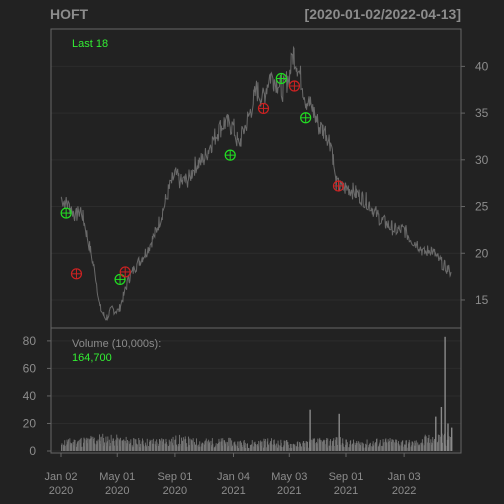 The image size is (504, 504). Describe the element at coordinates (482, 207) in the screenshot. I see `price-tick-label: 25` at that location.